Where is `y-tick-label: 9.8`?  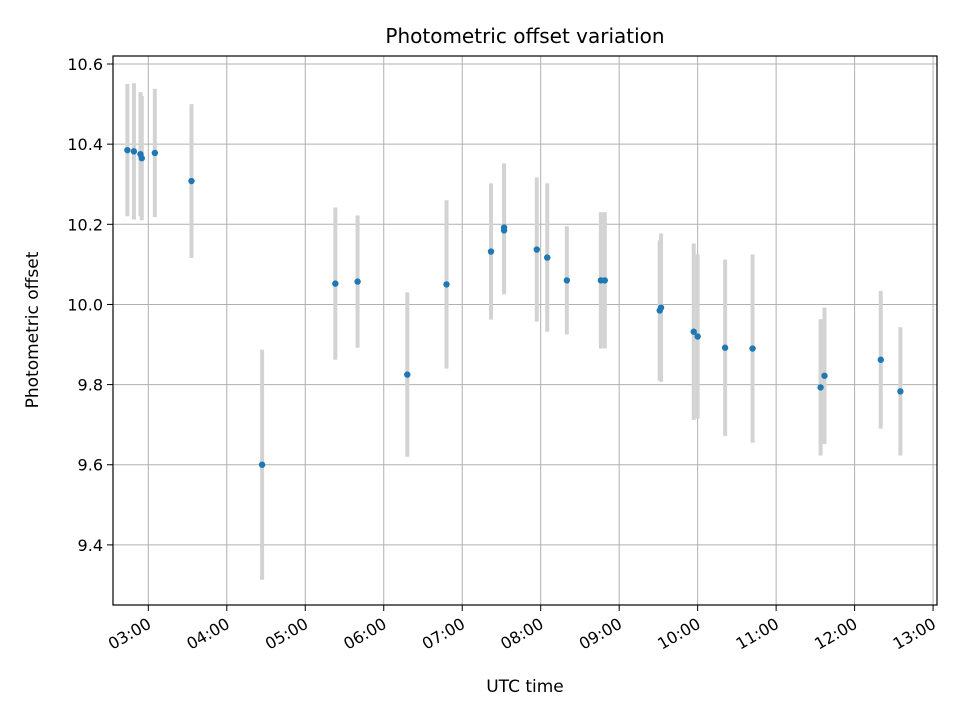 y-tick-label: 9.8 is located at coordinates (90, 385).